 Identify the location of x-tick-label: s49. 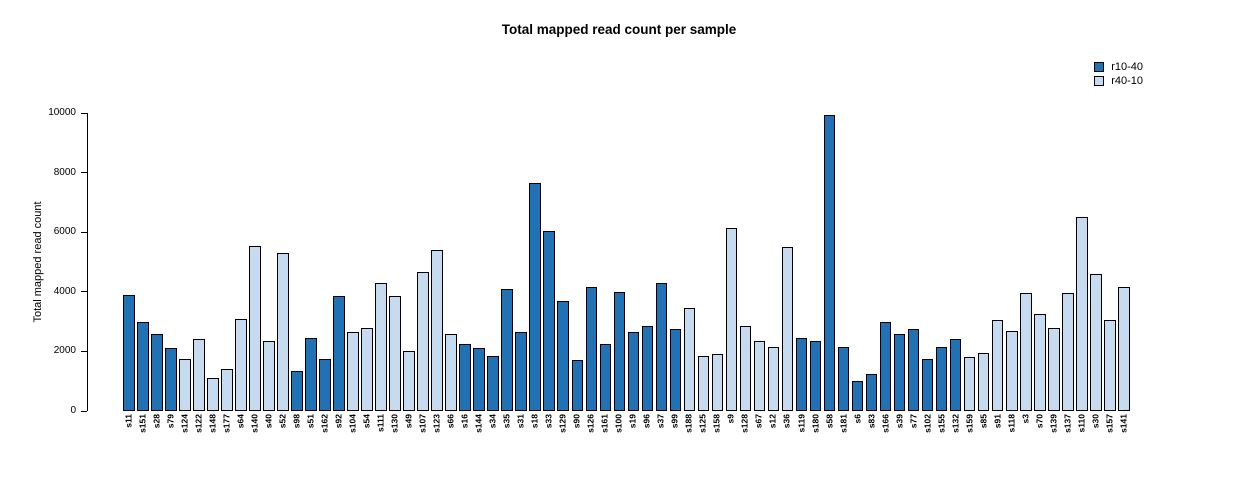
(408, 421).